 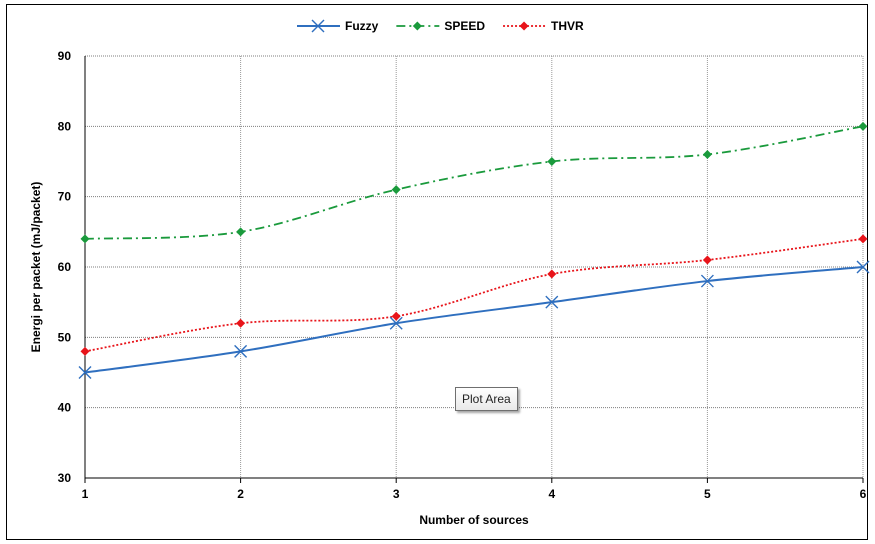 What do you see at coordinates (417, 26) in the screenshot?
I see `legend-speed-marker` at bounding box center [417, 26].